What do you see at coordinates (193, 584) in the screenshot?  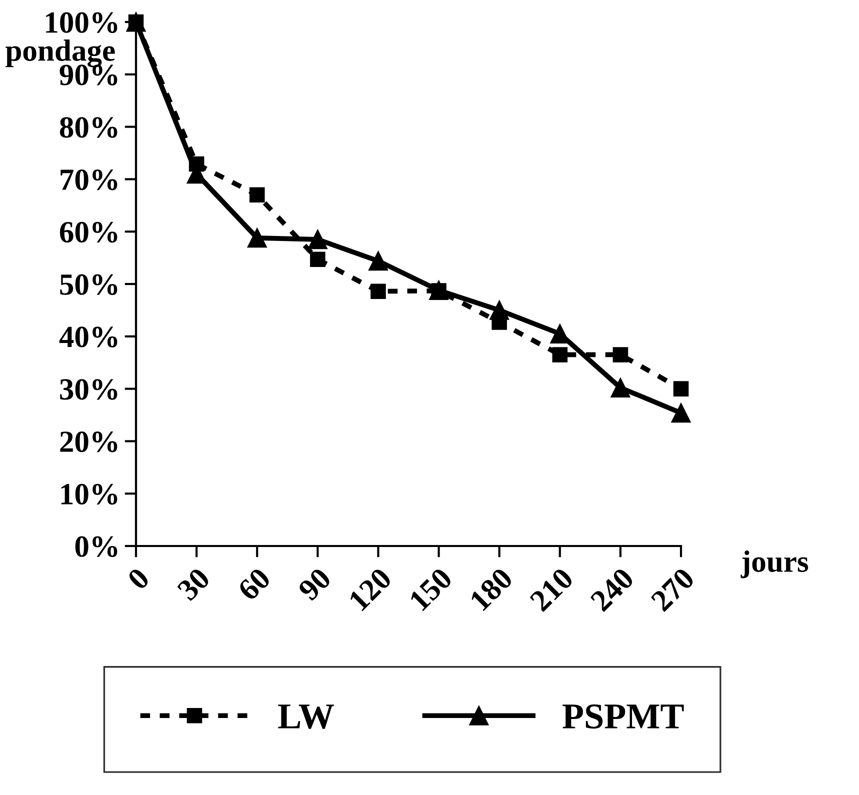 I see `x-tick-label: 30` at bounding box center [193, 584].